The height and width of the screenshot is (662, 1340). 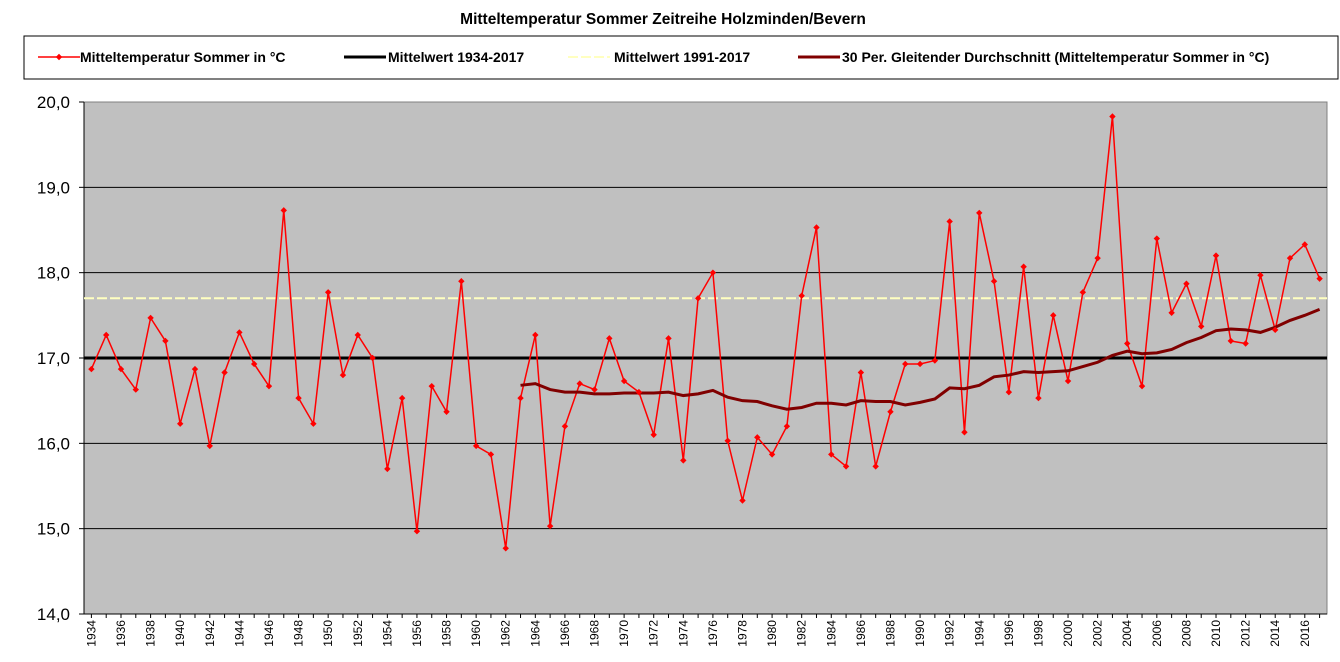 I want to click on x-tick-label: 2008, so click(x=1186, y=633).